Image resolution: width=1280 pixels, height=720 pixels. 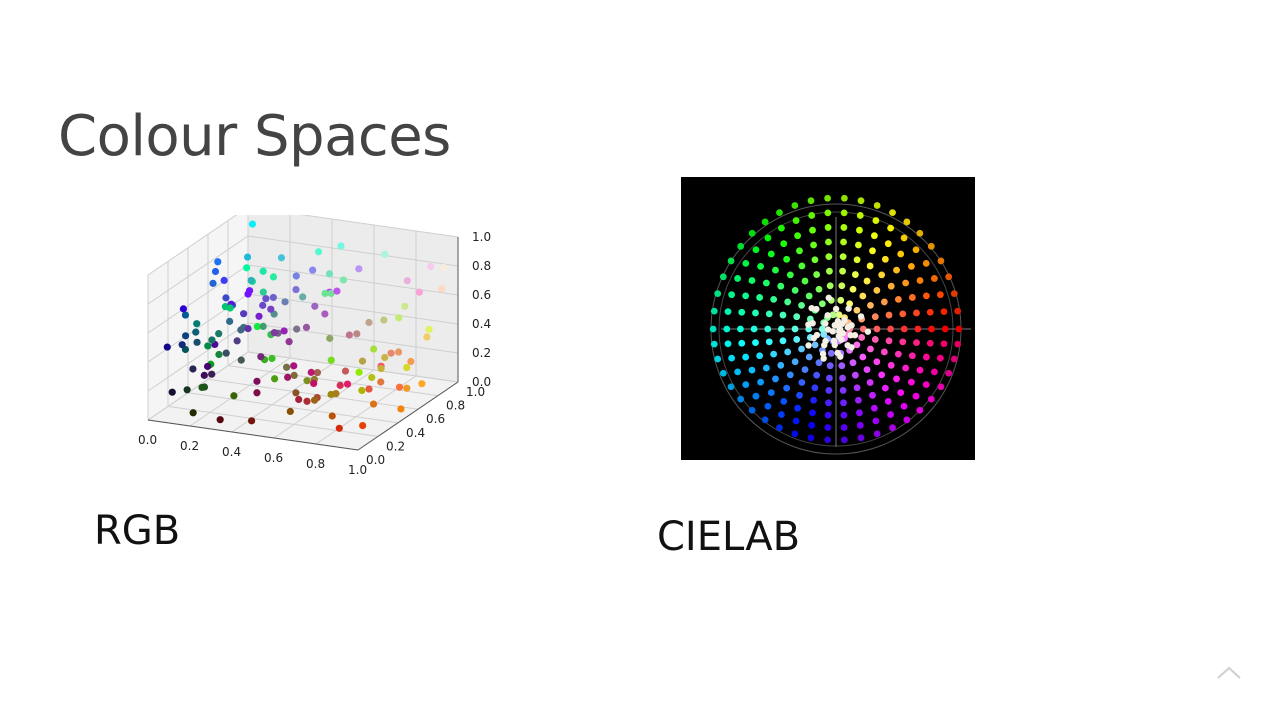 What do you see at coordinates (481, 266) in the screenshot?
I see `z-tick-label: 0.8` at bounding box center [481, 266].